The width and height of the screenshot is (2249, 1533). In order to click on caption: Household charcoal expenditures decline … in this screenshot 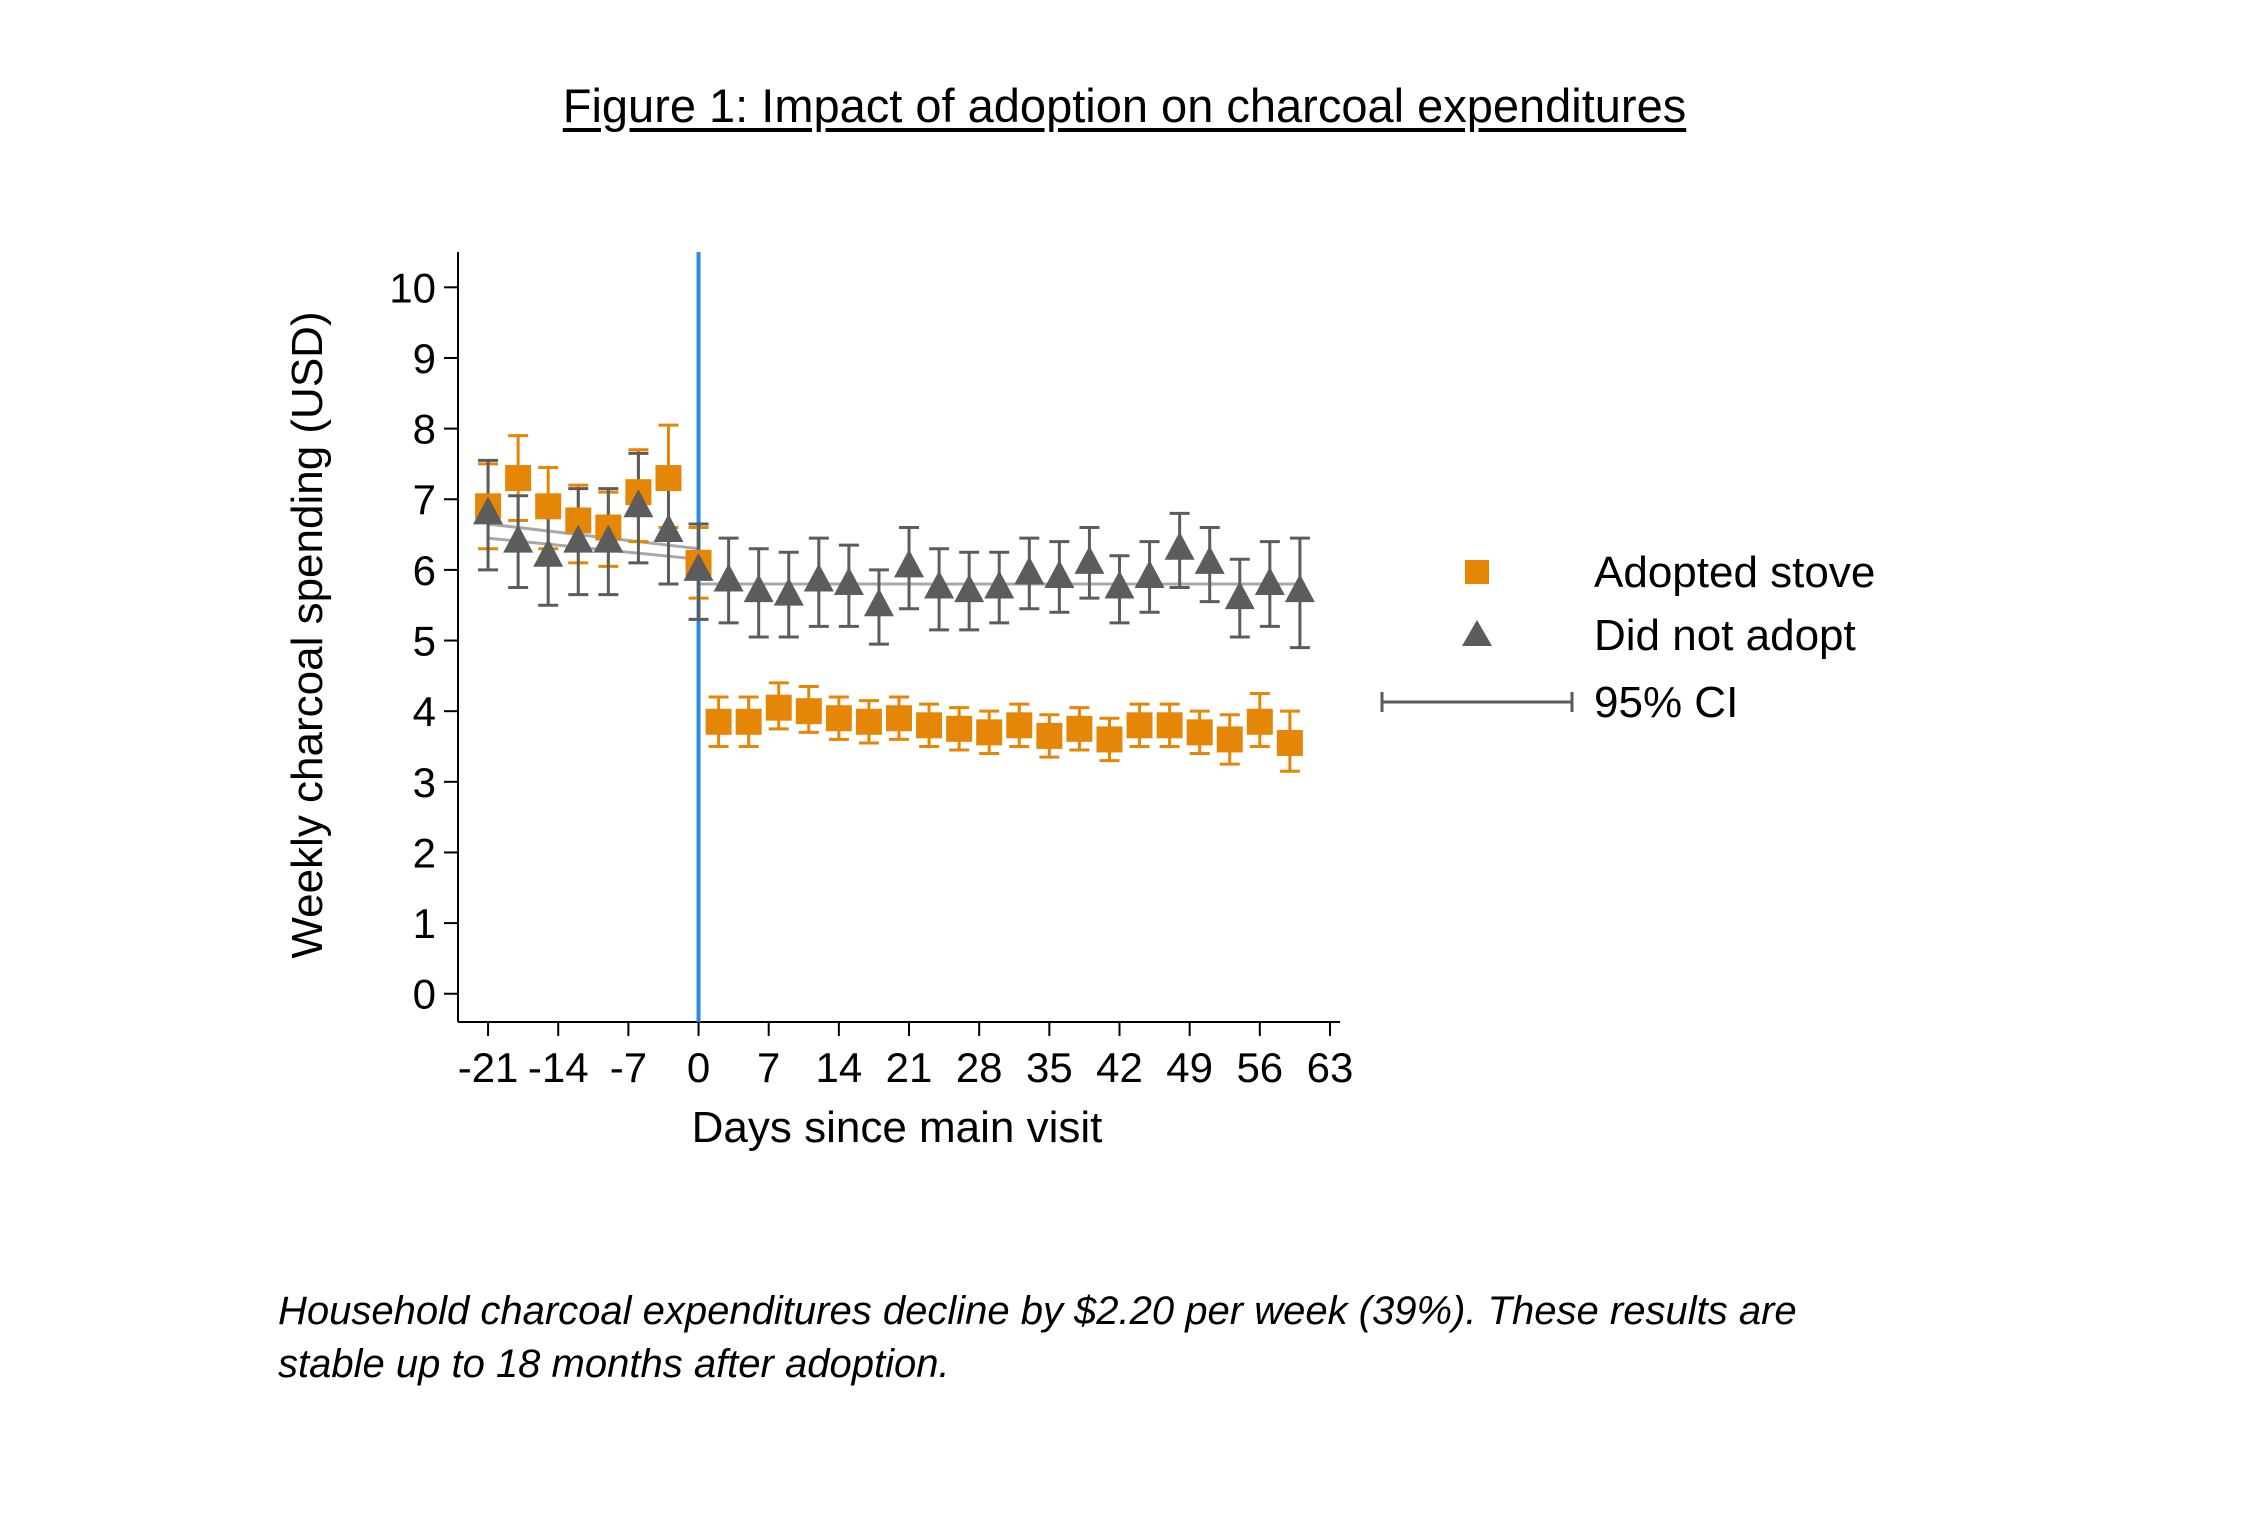, I will do `click(1178, 1338)`.